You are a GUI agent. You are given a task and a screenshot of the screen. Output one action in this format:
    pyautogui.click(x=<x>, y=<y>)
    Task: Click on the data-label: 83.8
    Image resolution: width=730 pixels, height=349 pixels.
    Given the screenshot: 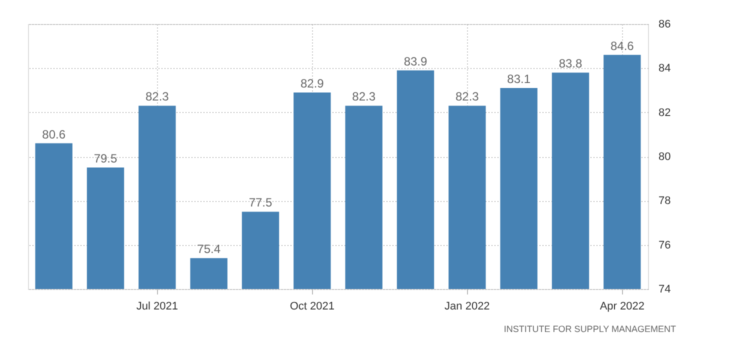 What is the action you would take?
    pyautogui.click(x=570, y=63)
    